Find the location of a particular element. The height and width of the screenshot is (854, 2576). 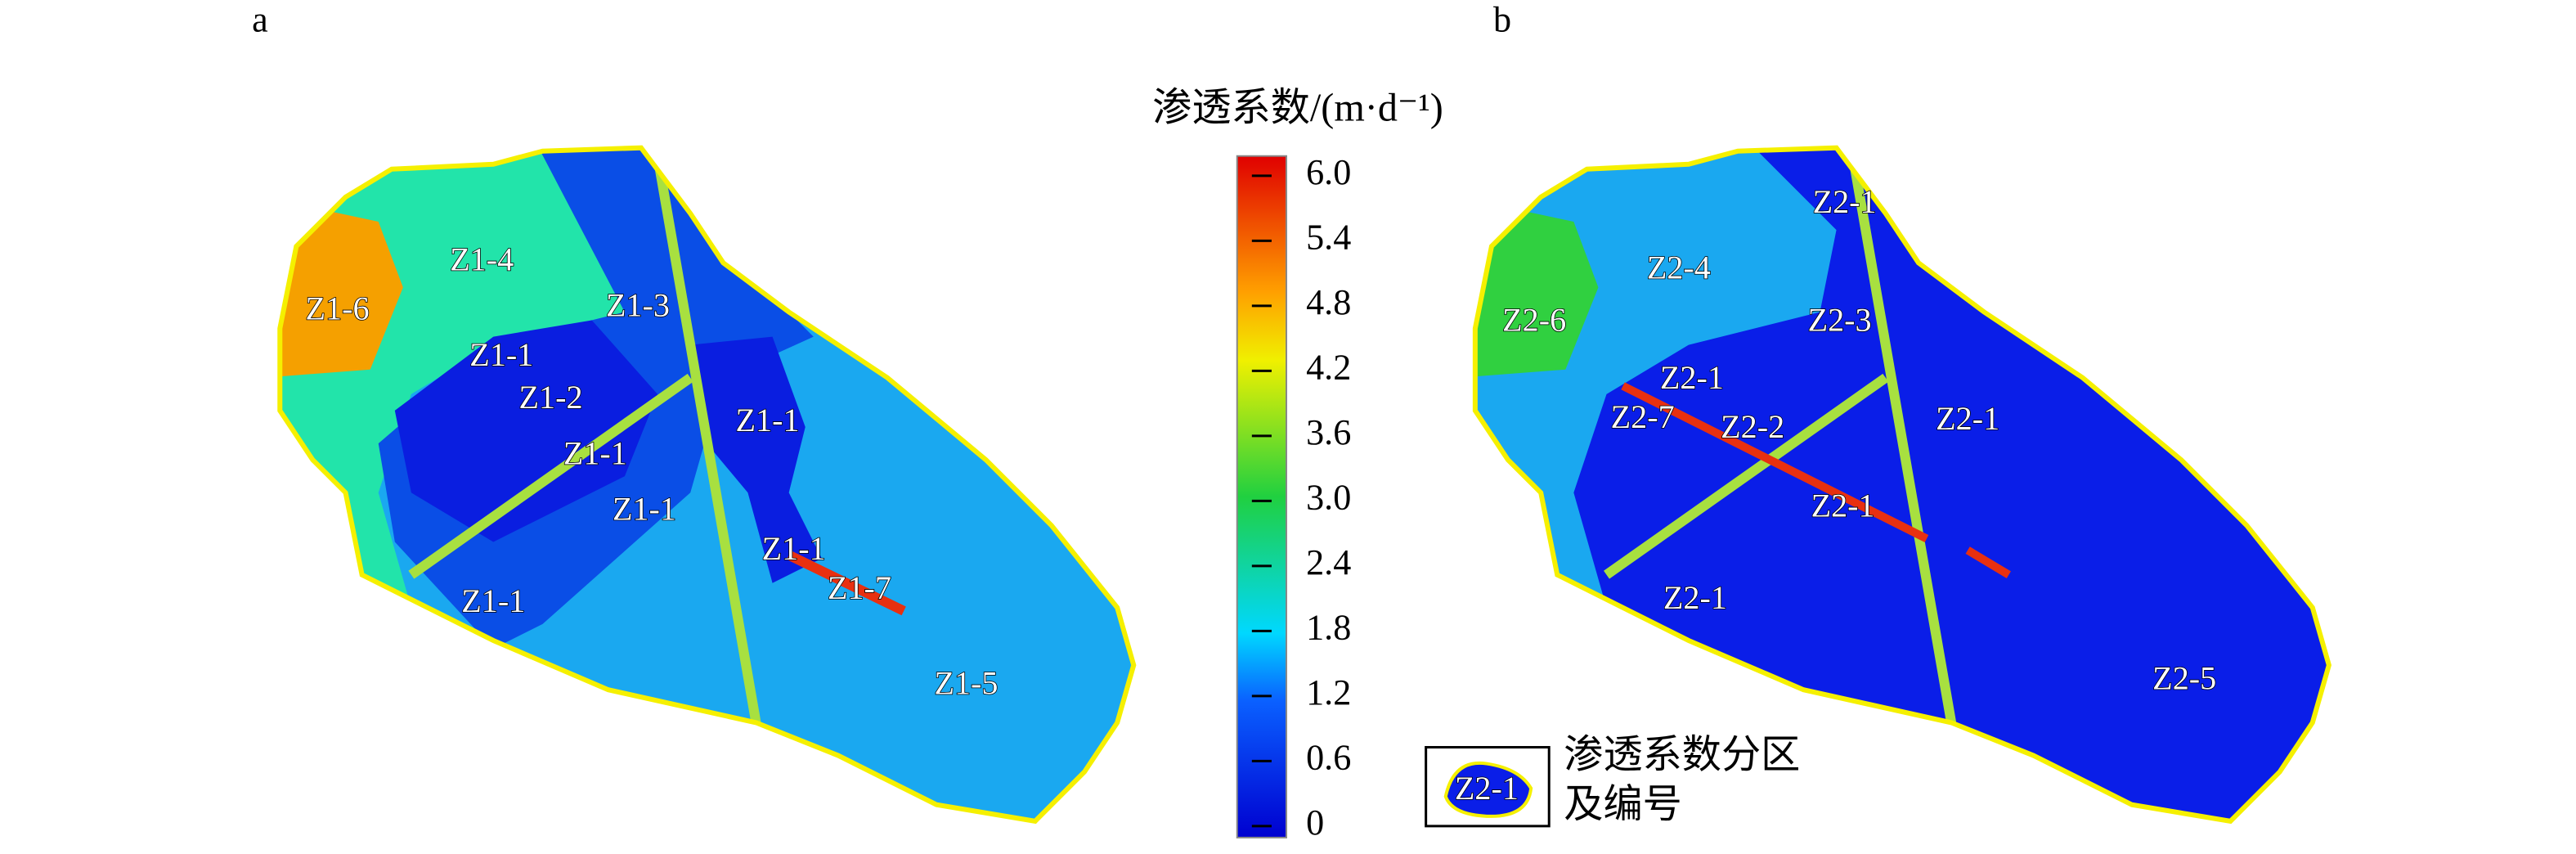

tick-label: 4.8 is located at coordinates (1328, 302).